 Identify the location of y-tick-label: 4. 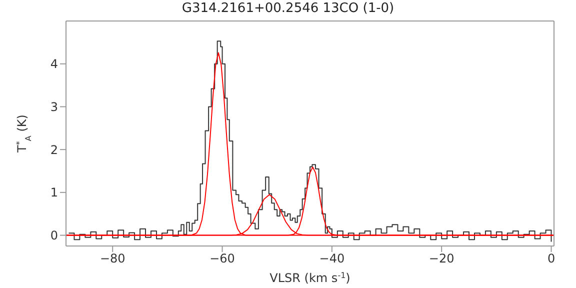
(54, 64).